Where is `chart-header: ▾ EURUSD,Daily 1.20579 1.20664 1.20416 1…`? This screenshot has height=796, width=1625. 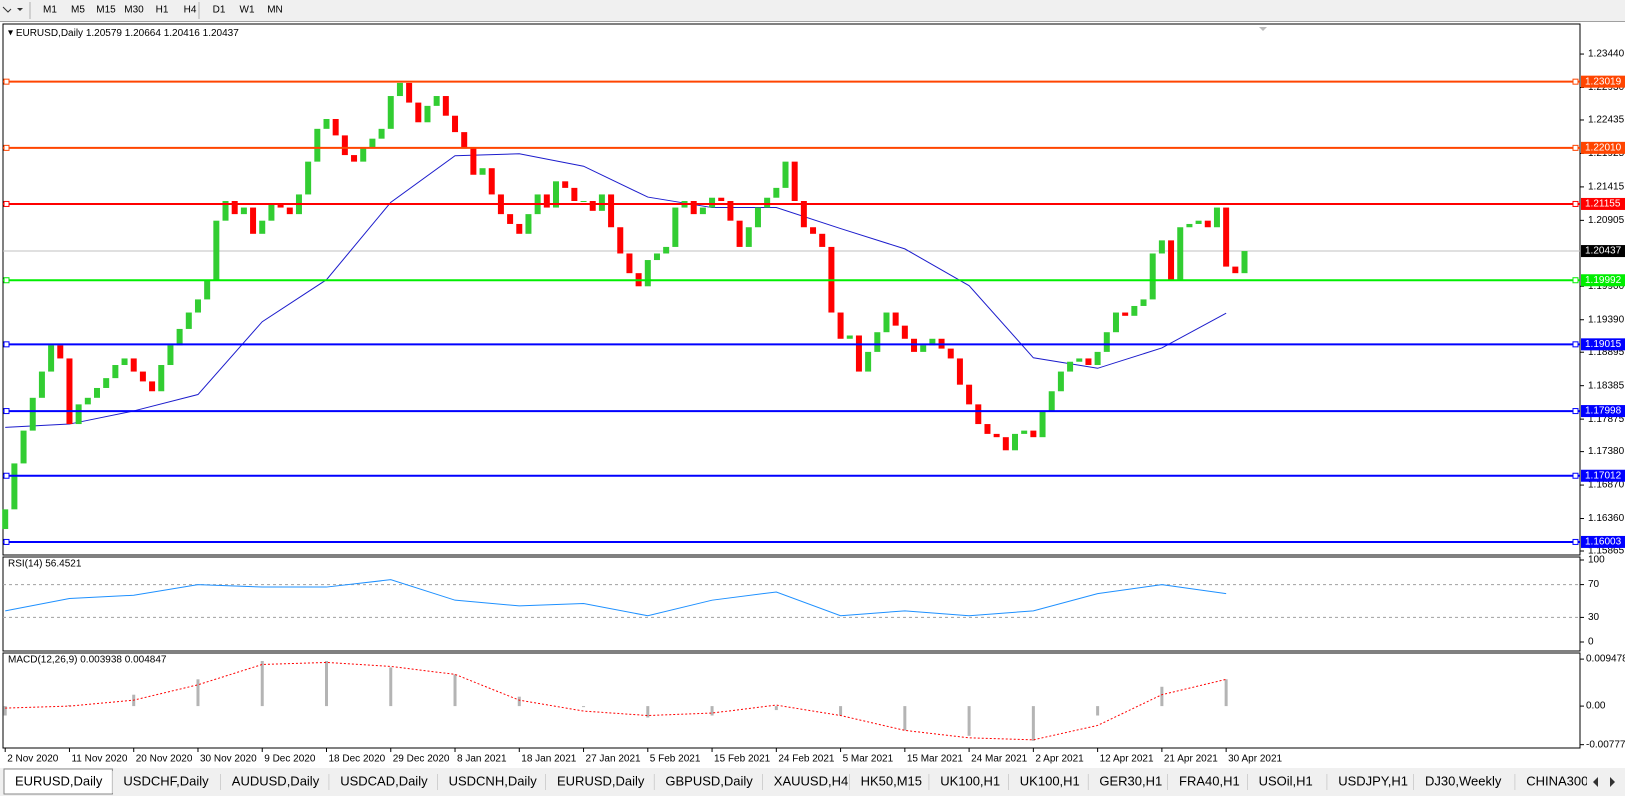
chart-header: ▾ EURUSD,Daily 1.20579 1.20664 1.20416 1… is located at coordinates (123, 33).